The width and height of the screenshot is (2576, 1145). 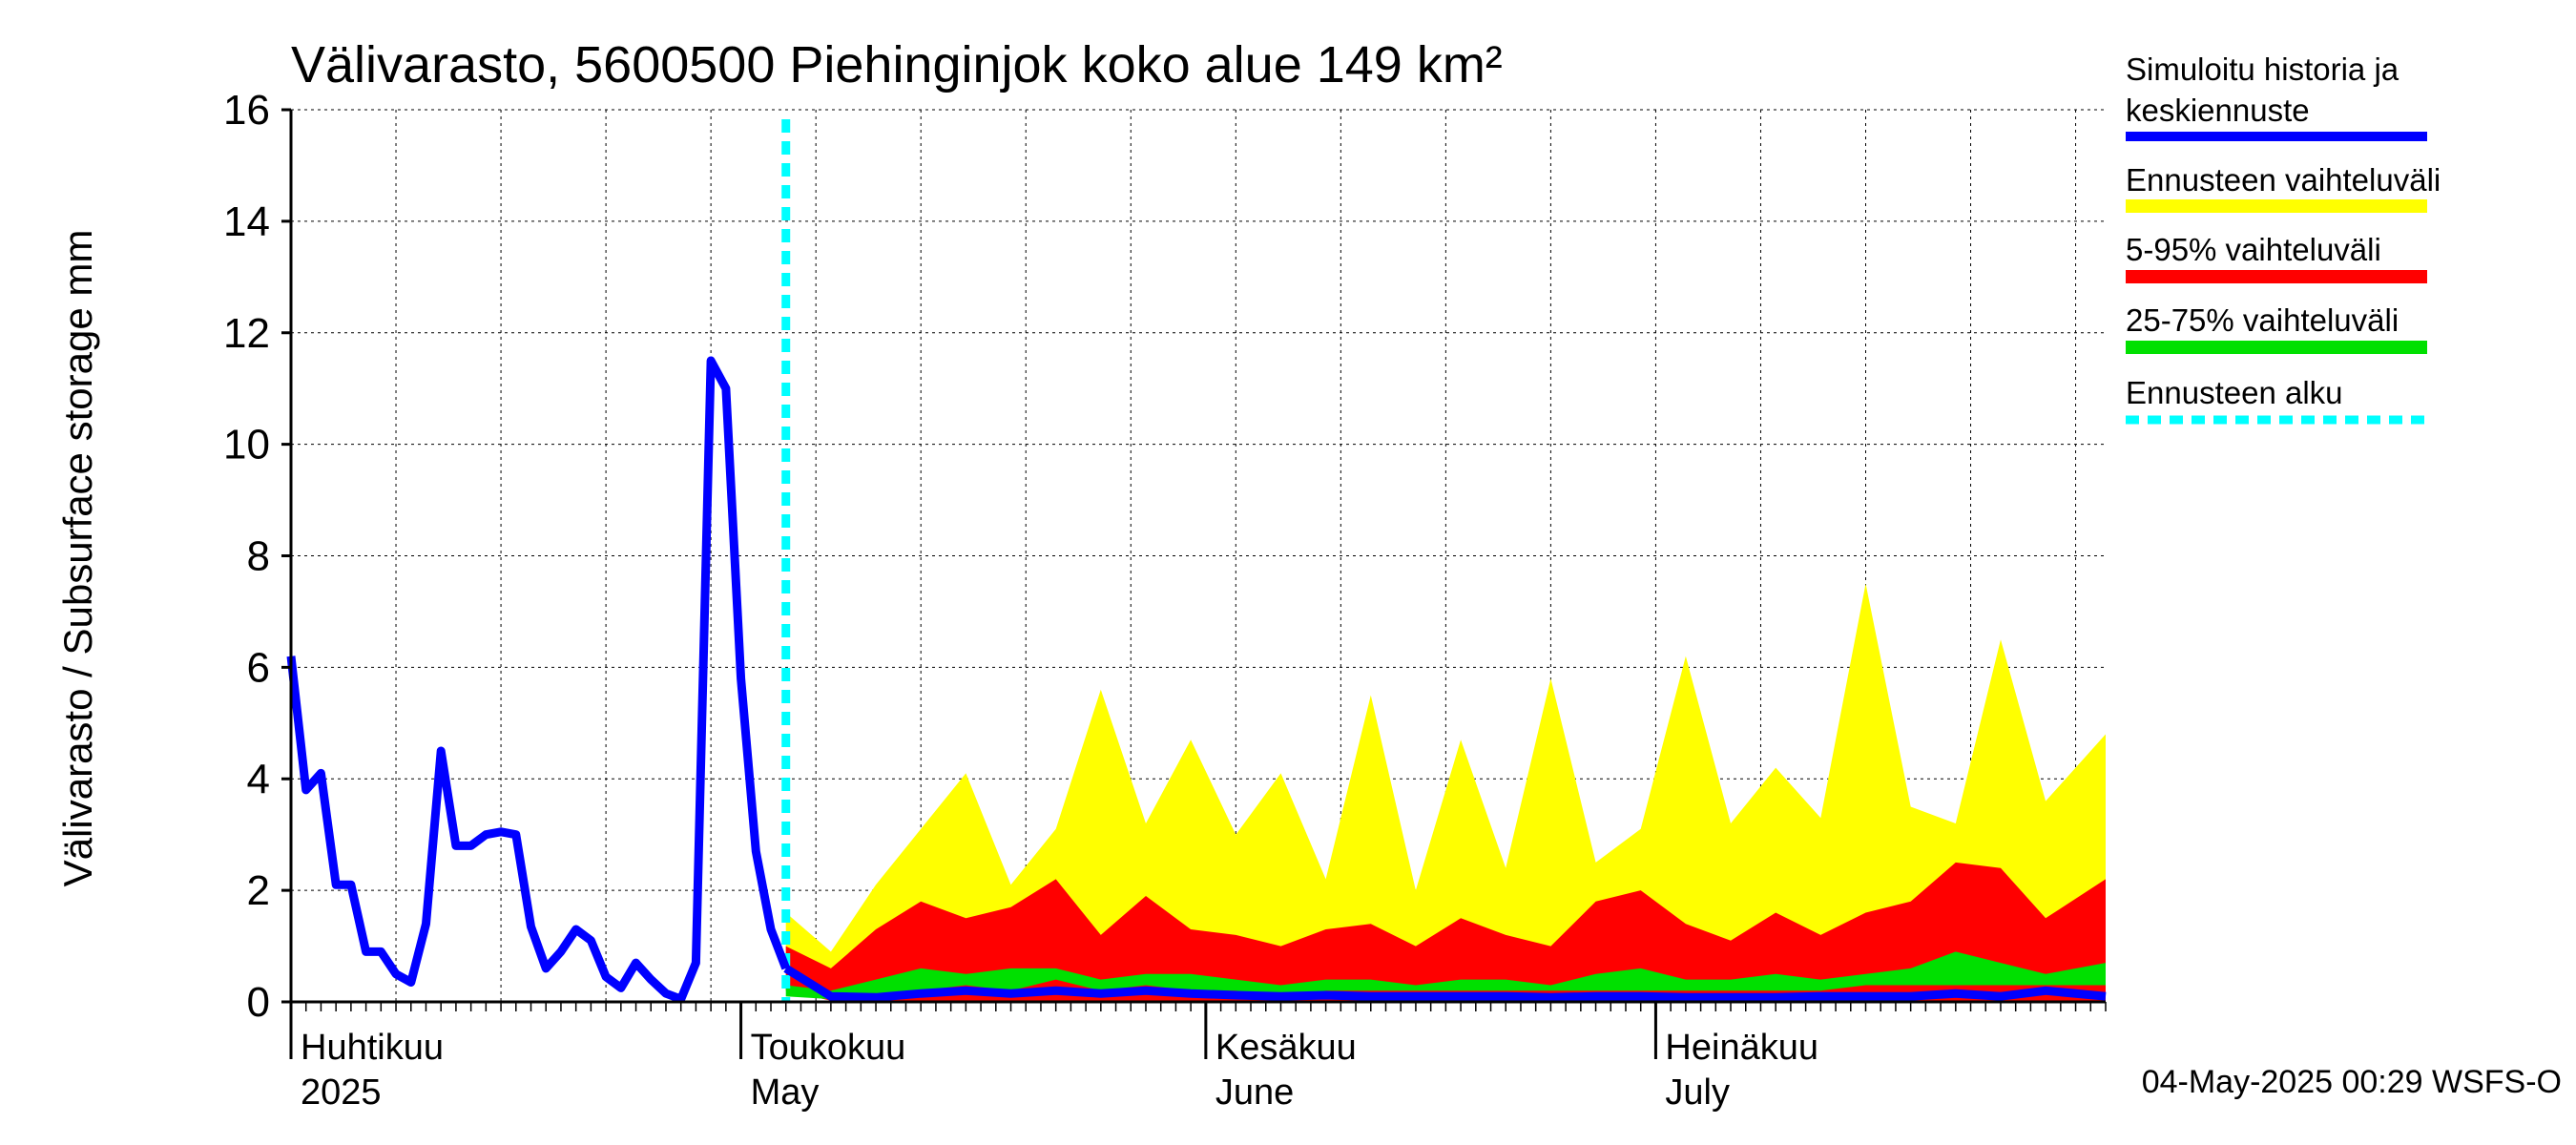 I want to click on y-tick-label: 10, so click(x=246, y=445).